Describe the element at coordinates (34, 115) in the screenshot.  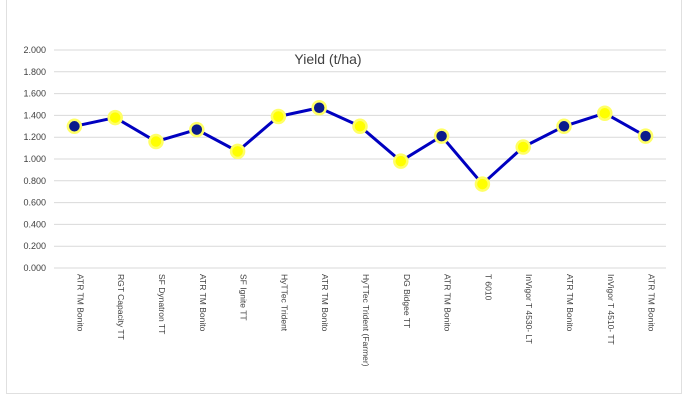
I see `y-tick-label: 1.400` at that location.